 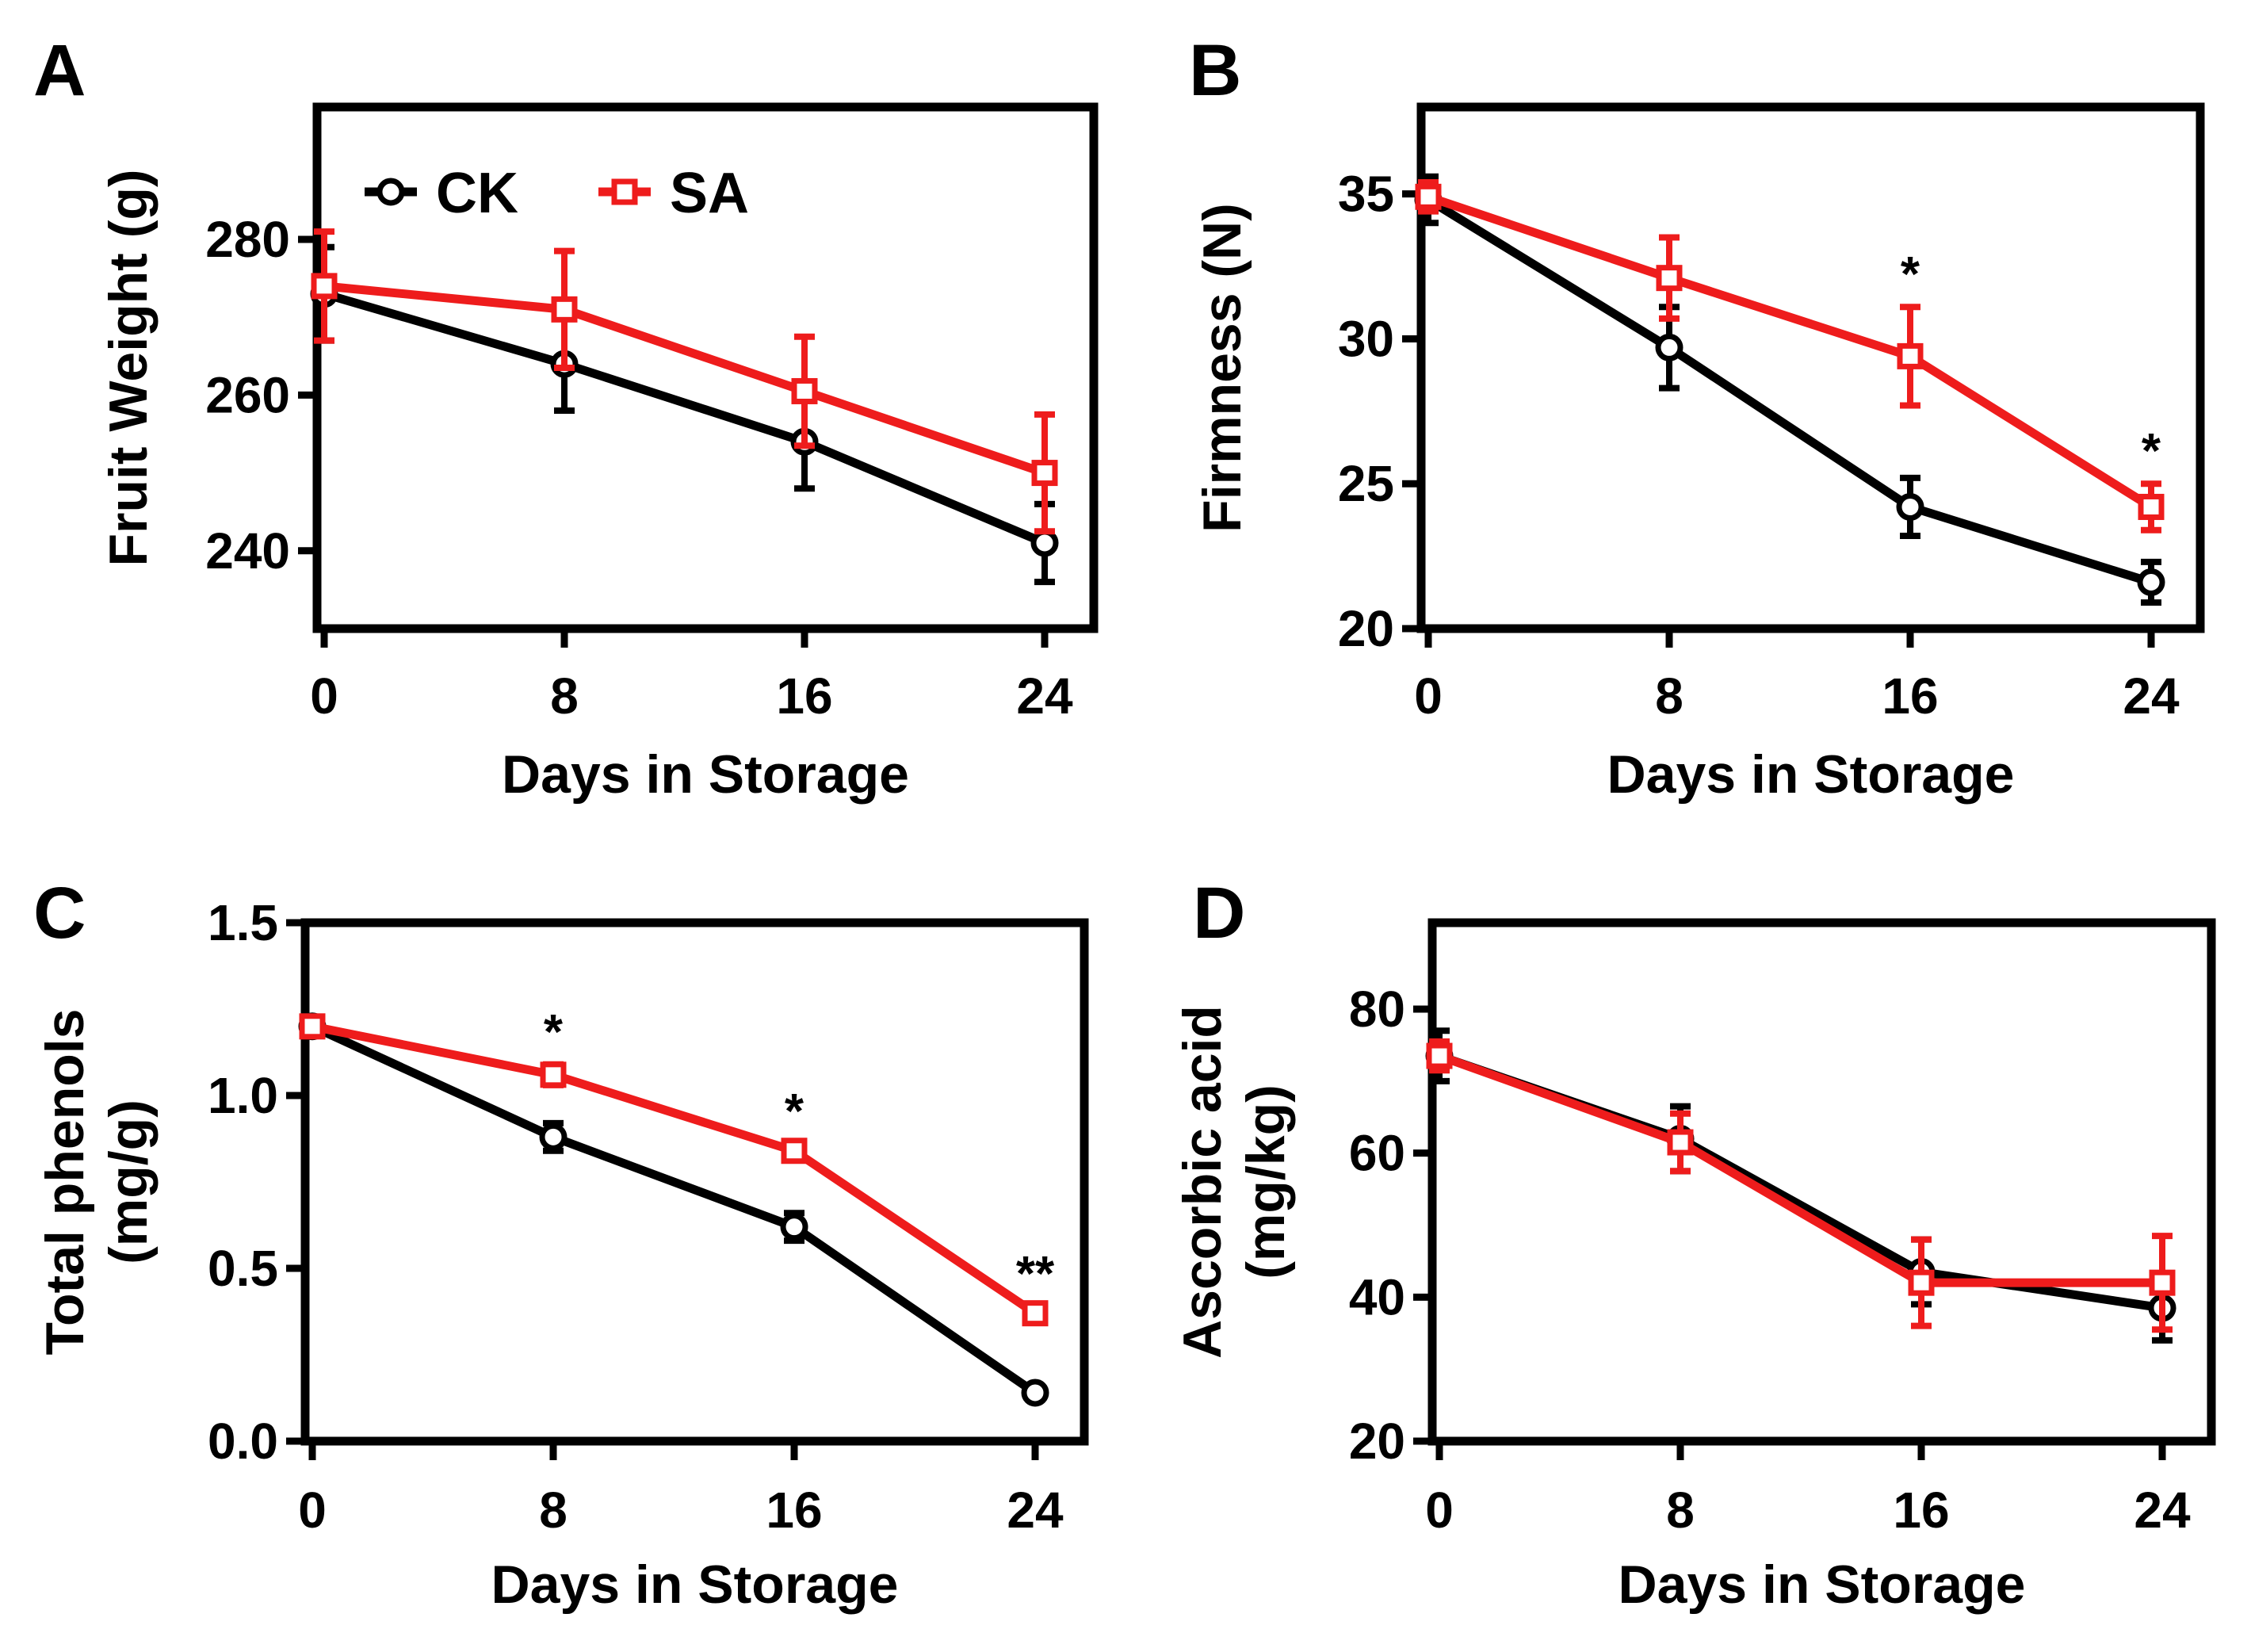 I want to click on legend-item-ck: CK, so click(x=442, y=194).